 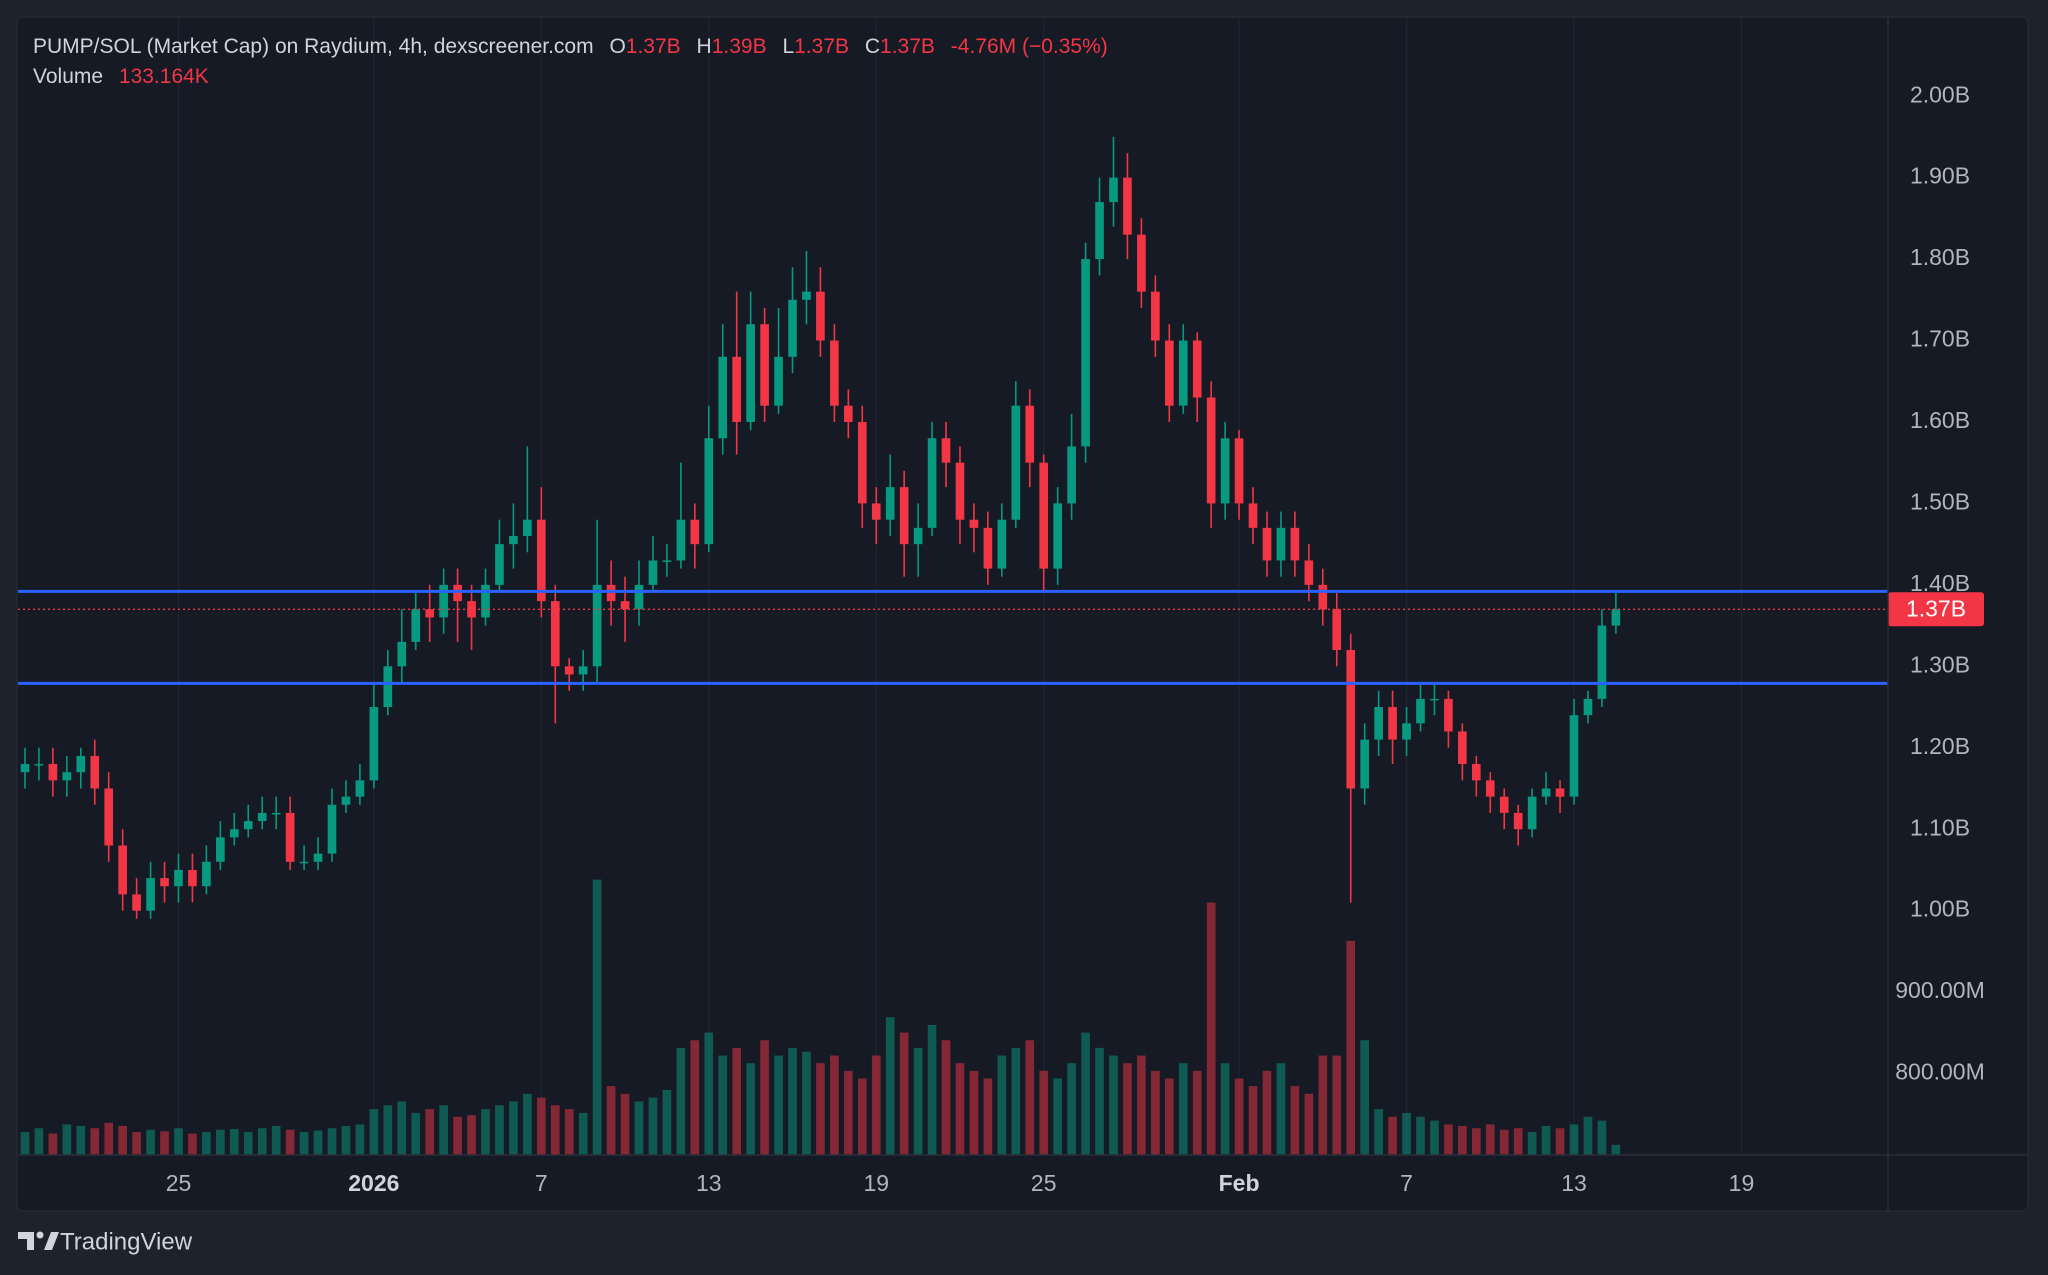 I want to click on y-tick-label: 1.10B, so click(x=1940, y=827).